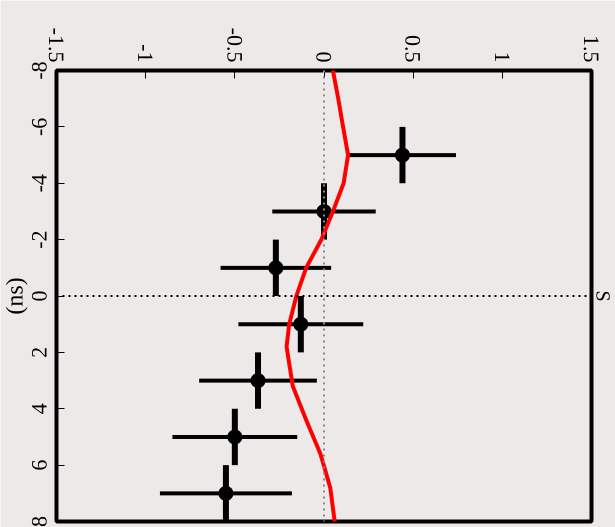 The width and height of the screenshot is (615, 527). What do you see at coordinates (39, 239) in the screenshot?
I see `y-tick-label: -2` at bounding box center [39, 239].